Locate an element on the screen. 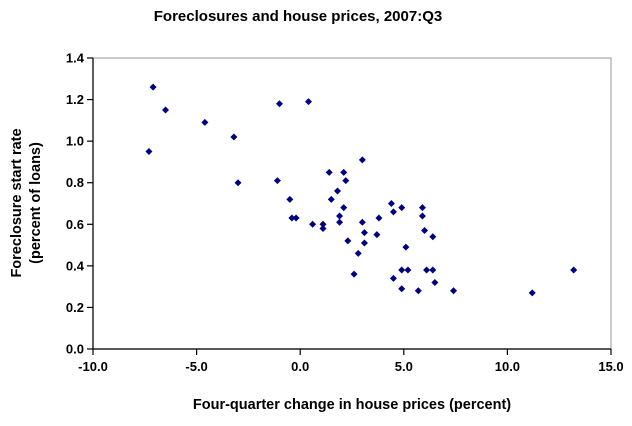  x-tick-label: 0.0 is located at coordinates (300, 366).